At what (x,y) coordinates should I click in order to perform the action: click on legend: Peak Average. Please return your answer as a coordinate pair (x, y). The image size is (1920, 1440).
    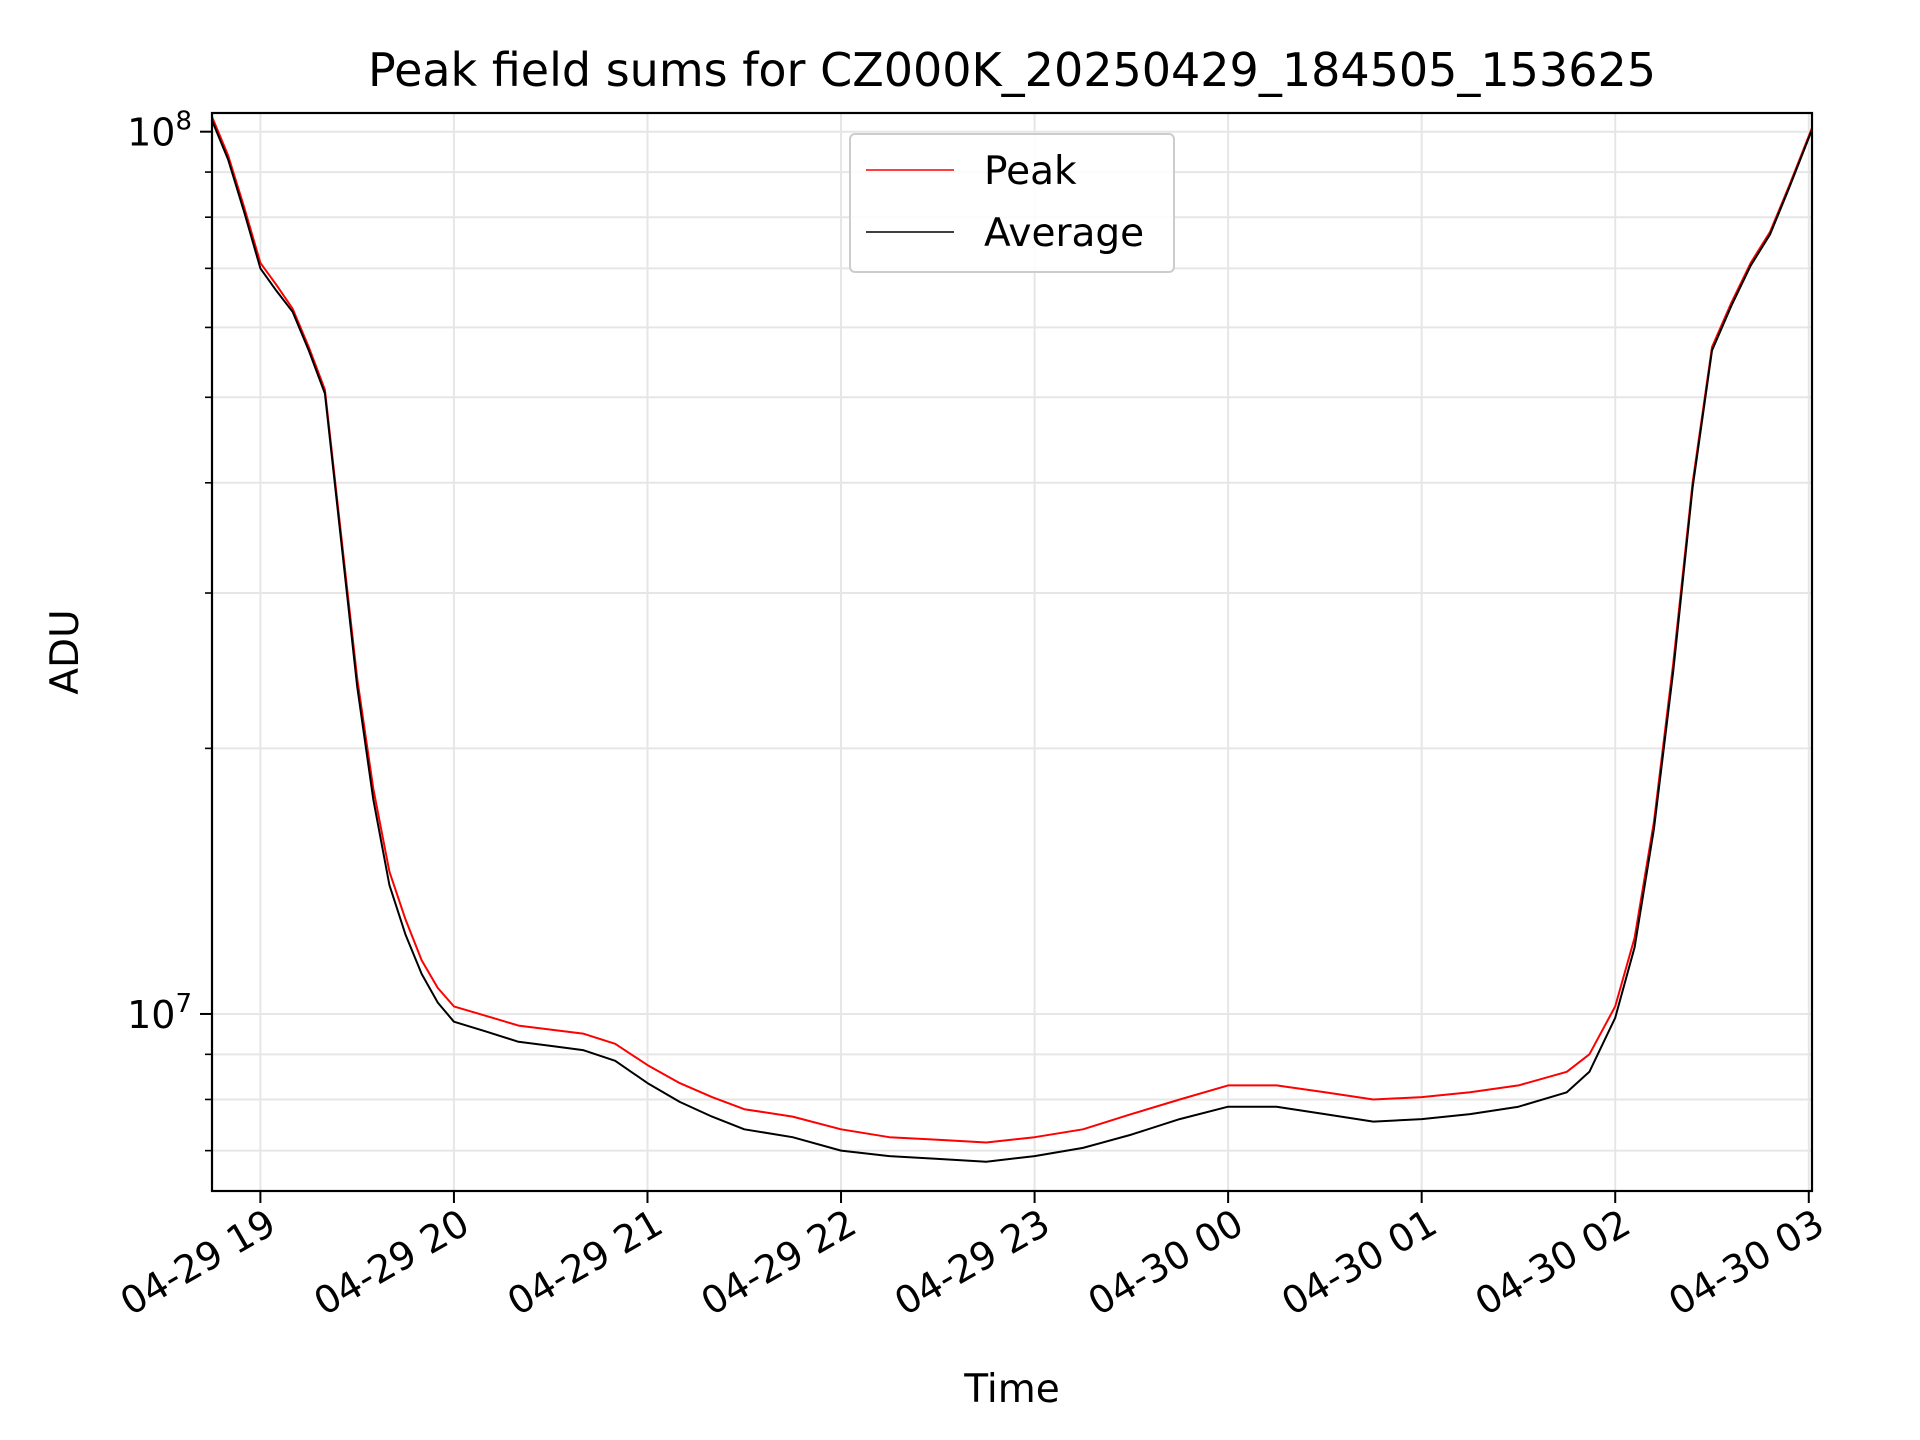
    Looking at the image, I should click on (1012, 203).